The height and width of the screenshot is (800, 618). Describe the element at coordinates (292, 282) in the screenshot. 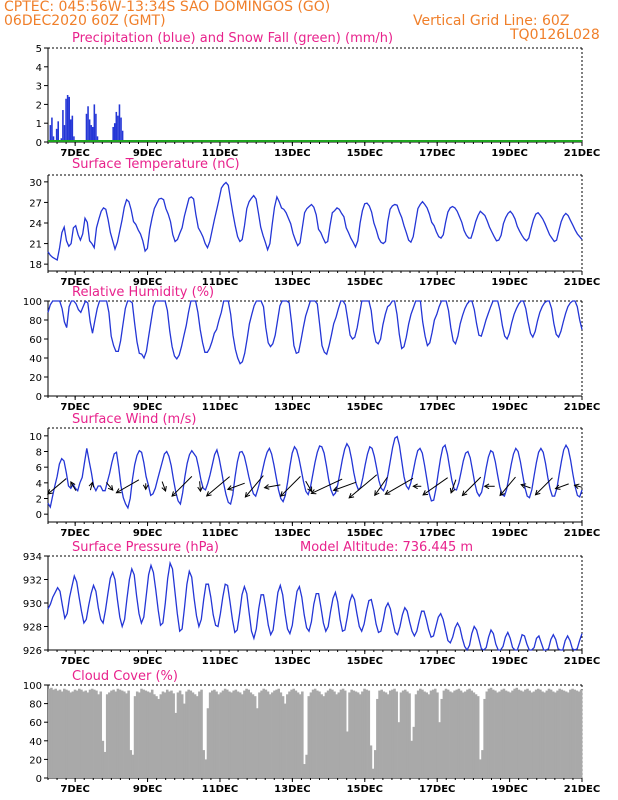

I see `x-tick-label: 13DEC` at that location.